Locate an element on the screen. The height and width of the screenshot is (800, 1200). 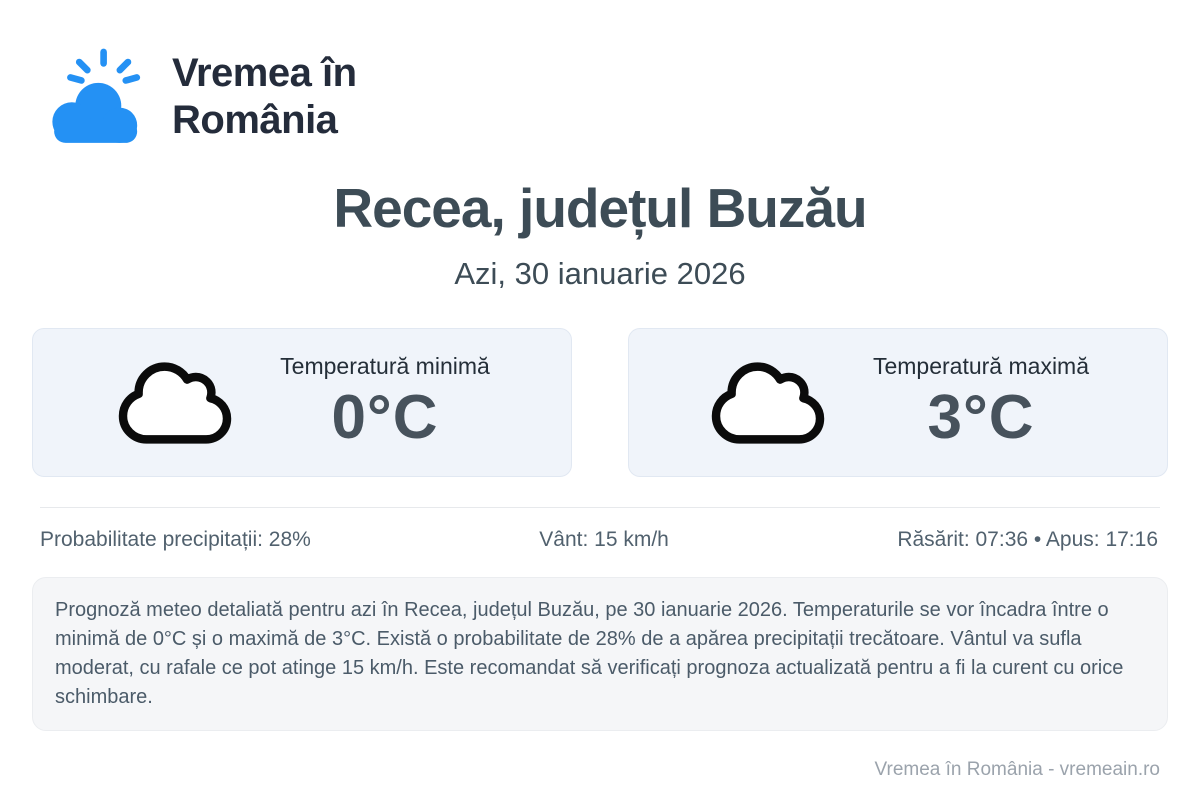
date-subtitle: Azi, 30 ianuarie 2026 is located at coordinates (600, 273).